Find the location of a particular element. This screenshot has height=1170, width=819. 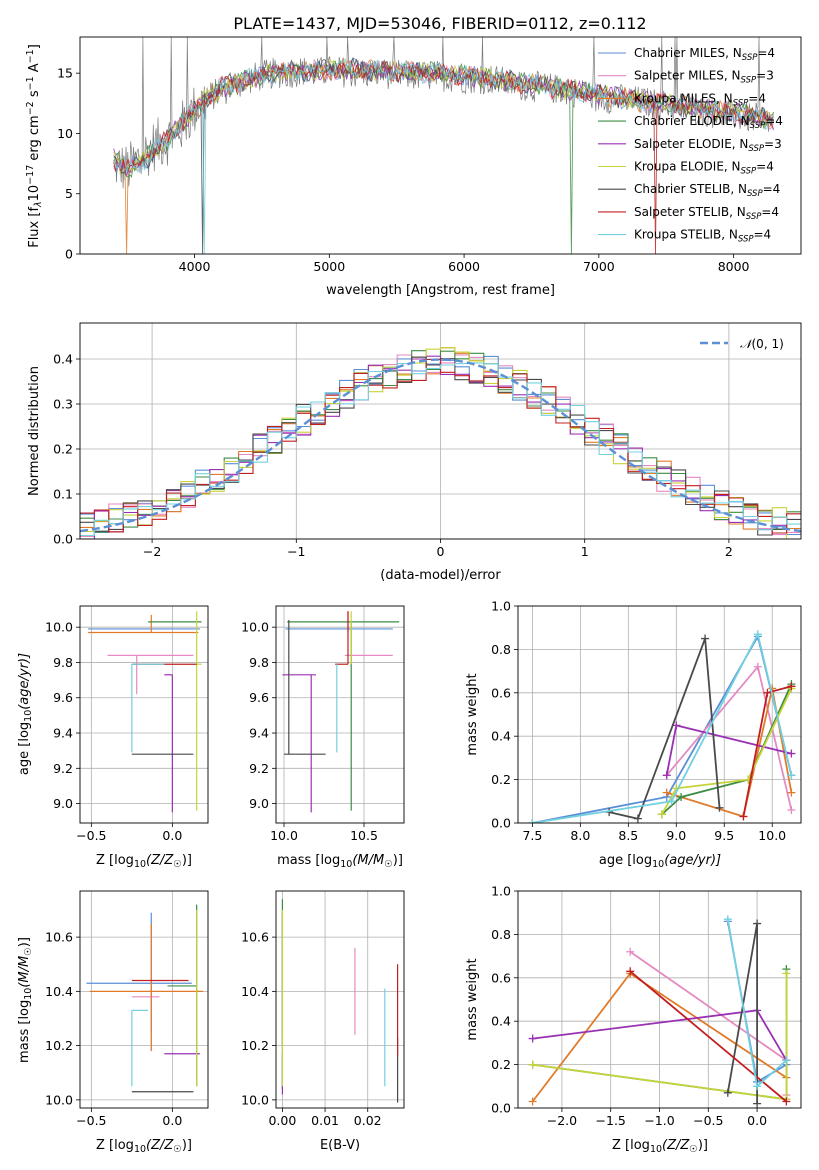

model-spectrum-chabrier-stelib is located at coordinates (443, 155).